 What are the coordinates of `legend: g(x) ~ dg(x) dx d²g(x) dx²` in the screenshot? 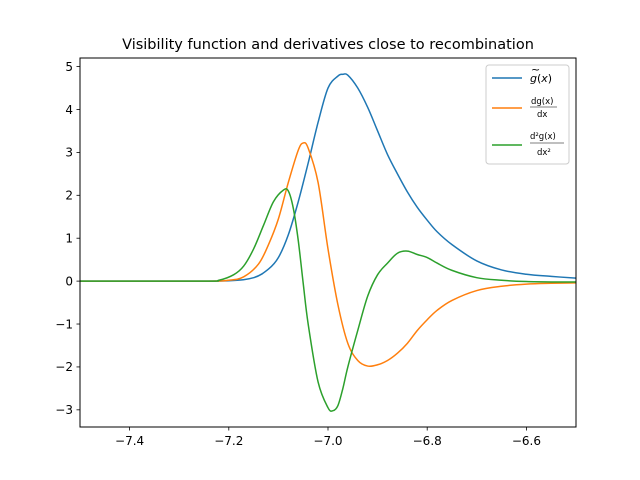 It's located at (527, 114).